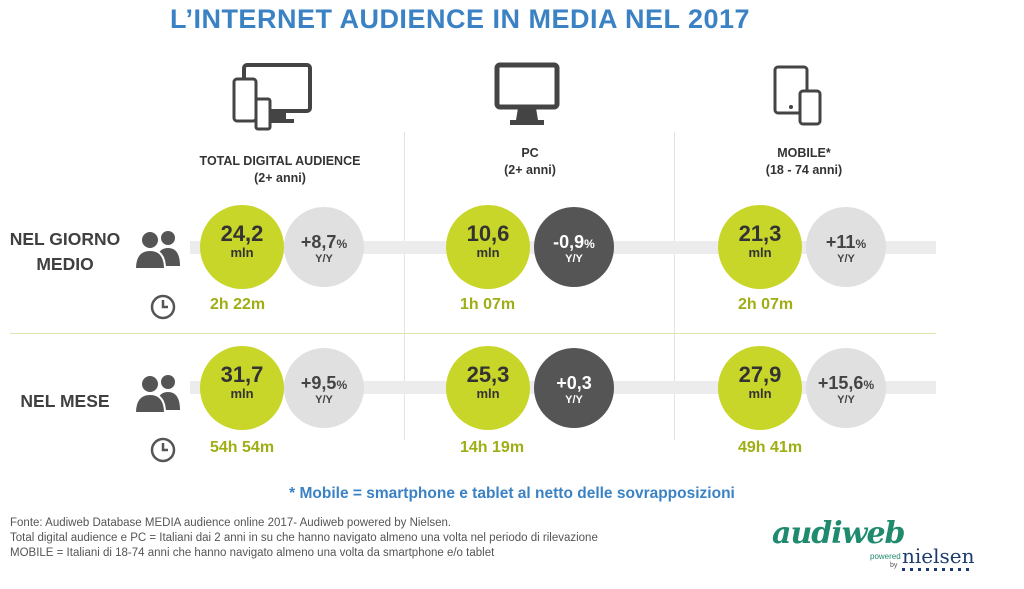  Describe the element at coordinates (530, 153) in the screenshot. I see `column-title: PC` at that location.